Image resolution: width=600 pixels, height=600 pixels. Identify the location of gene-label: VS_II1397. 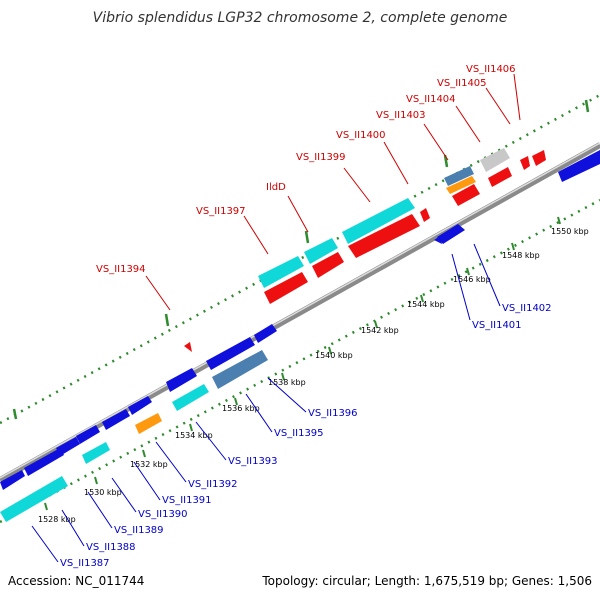
(221, 211).